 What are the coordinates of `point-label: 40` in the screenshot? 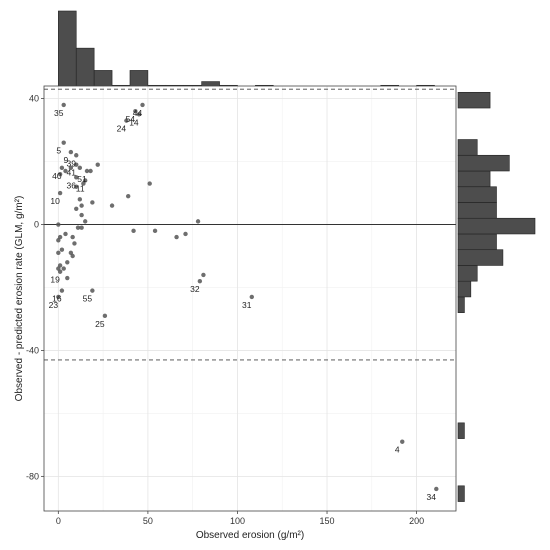 It's located at (57, 176).